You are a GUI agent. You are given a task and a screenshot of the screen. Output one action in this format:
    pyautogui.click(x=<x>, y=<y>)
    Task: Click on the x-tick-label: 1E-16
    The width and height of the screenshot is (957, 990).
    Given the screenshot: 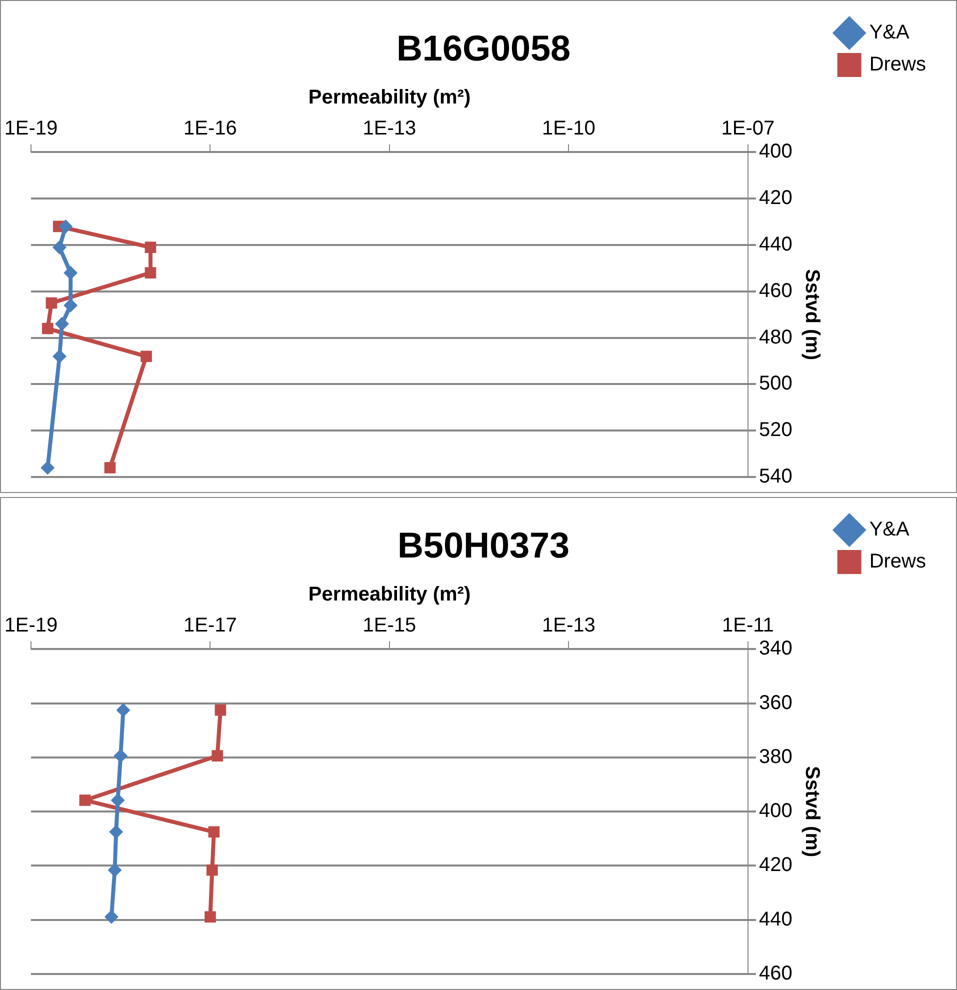 What is the action you would take?
    pyautogui.click(x=210, y=129)
    